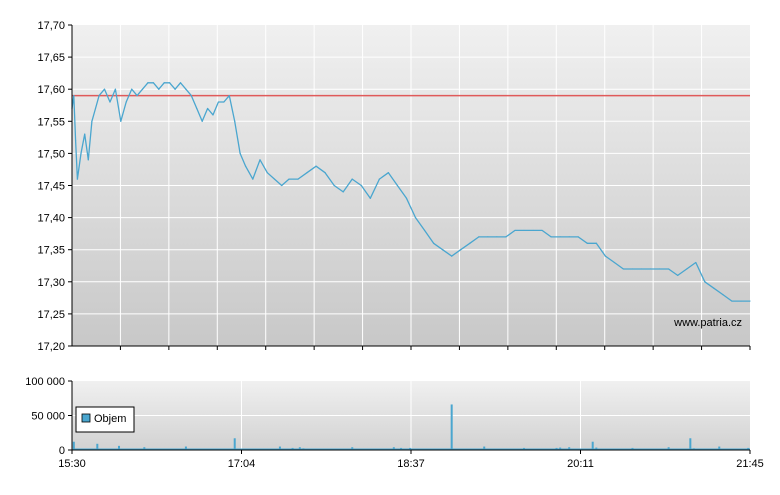 This screenshot has width=780, height=495. I want to click on price-y-tick-label: 17,60, so click(51, 90).